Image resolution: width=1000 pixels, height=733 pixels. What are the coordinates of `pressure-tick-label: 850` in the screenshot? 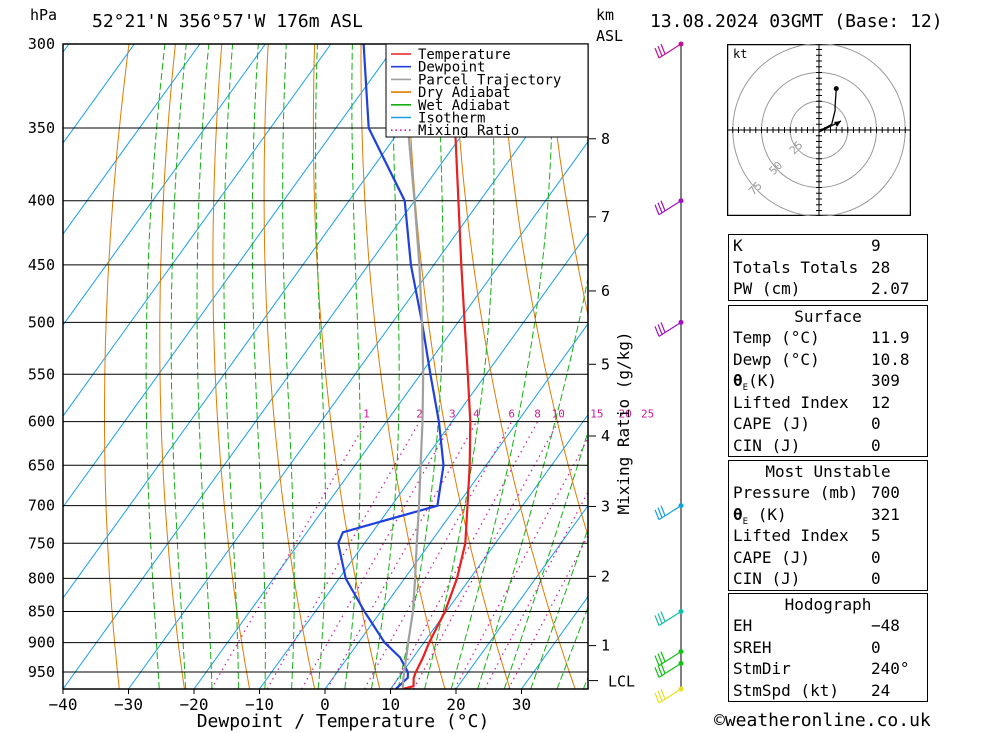 It's located at (41, 611).